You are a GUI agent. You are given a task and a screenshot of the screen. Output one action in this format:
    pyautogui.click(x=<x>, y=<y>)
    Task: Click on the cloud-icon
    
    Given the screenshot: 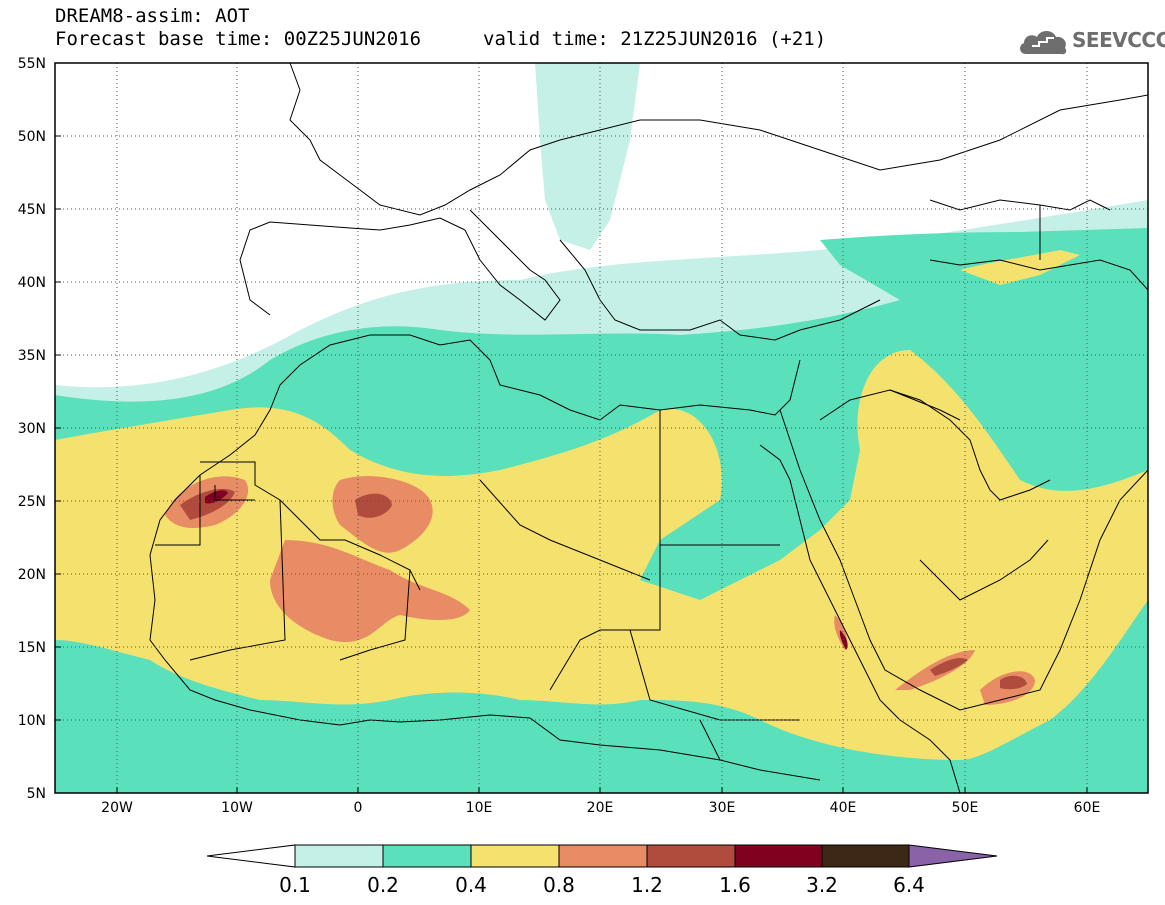 What is the action you would take?
    pyautogui.click(x=1043, y=43)
    